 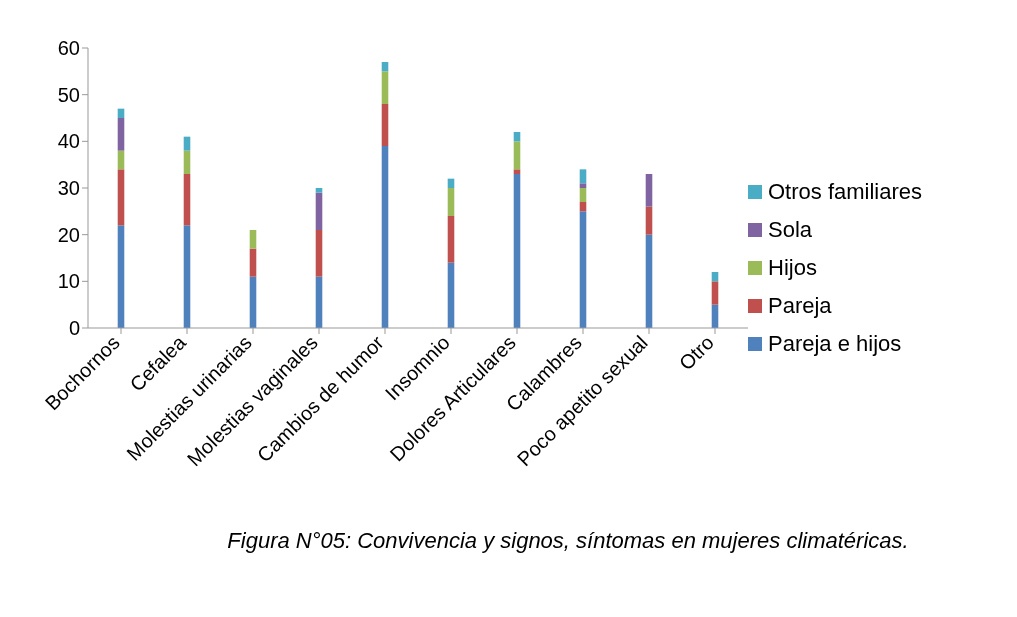 I want to click on legend-label: Sola, so click(x=790, y=230).